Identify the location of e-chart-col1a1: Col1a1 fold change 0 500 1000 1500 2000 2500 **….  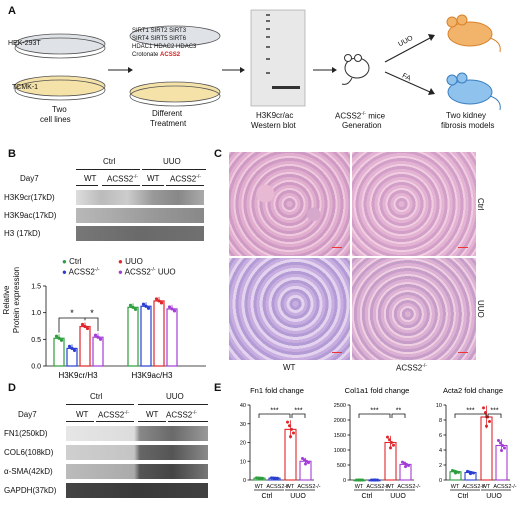
(377, 443).